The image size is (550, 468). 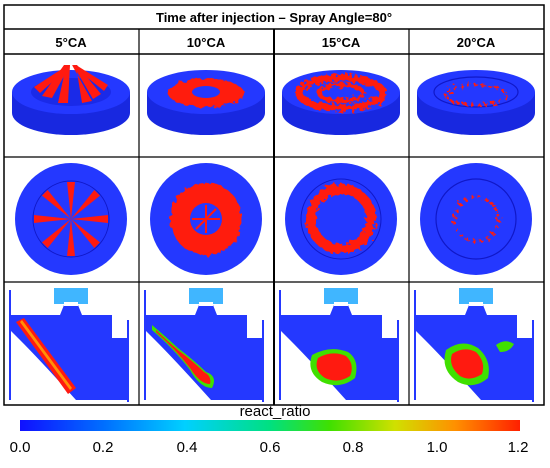 What do you see at coordinates (341, 42) in the screenshot?
I see `column-label-15ca: 15°CA` at bounding box center [341, 42].